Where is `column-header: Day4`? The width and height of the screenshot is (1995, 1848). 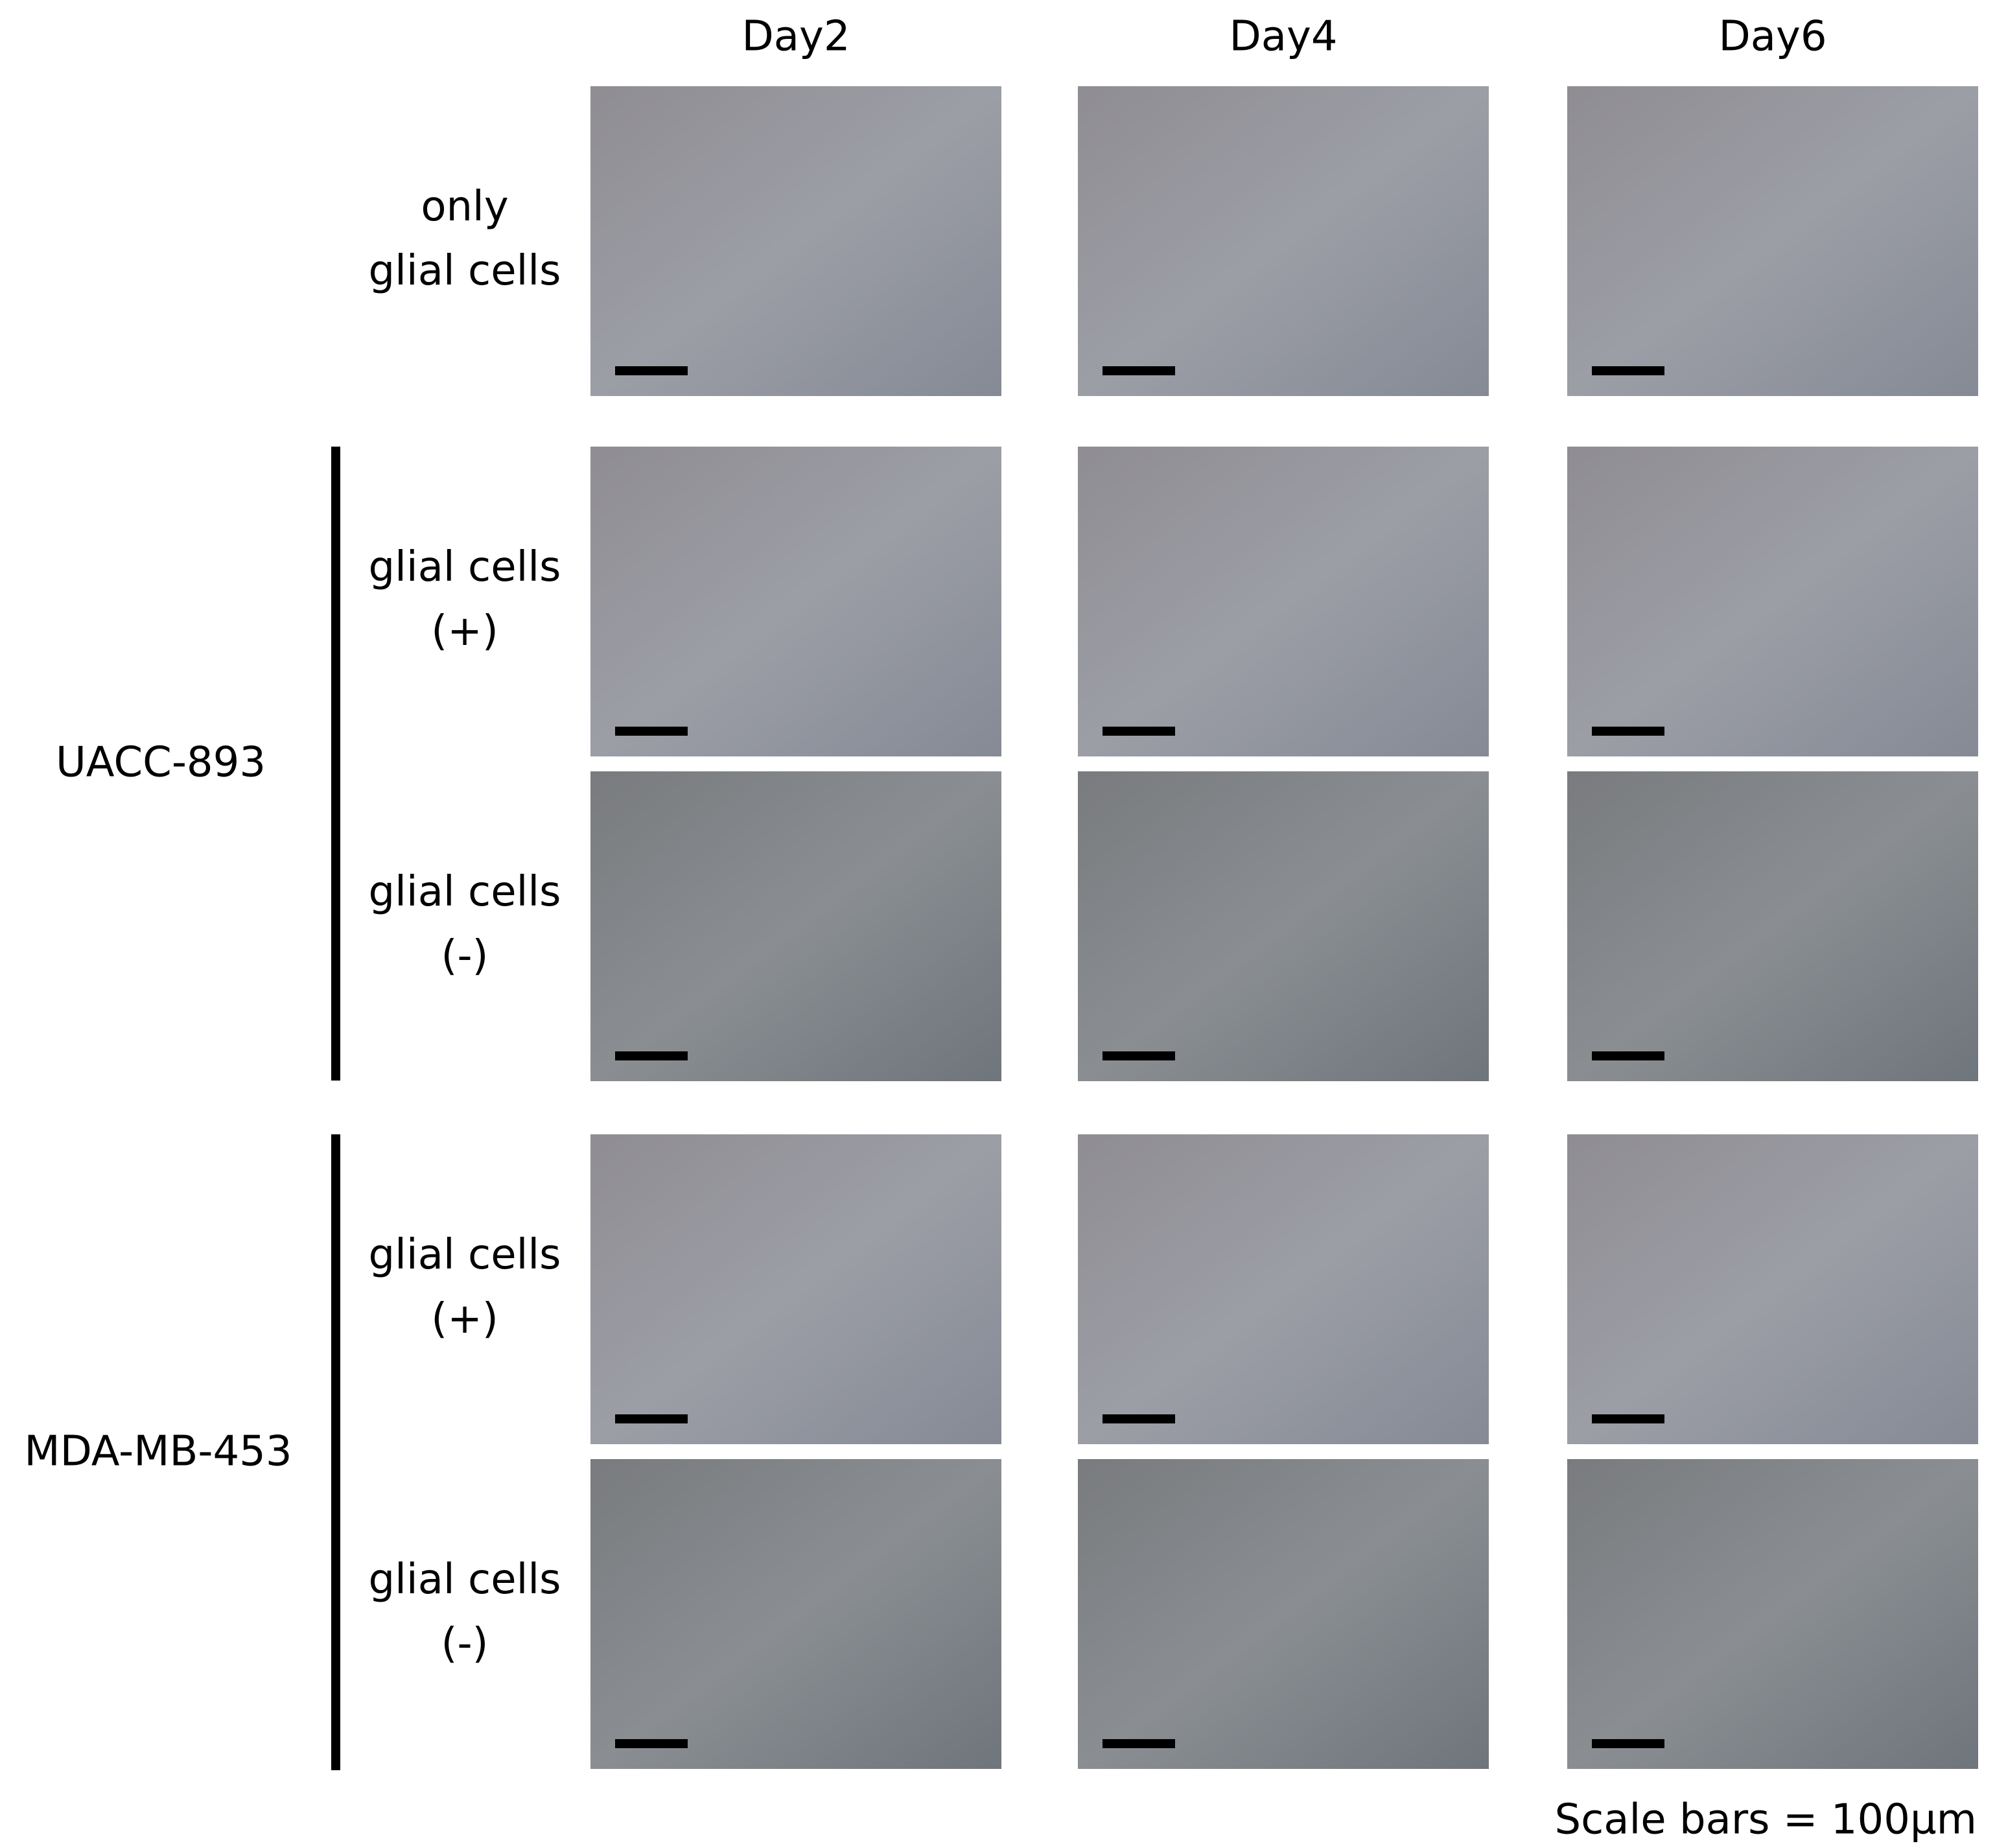 column-header: Day4 is located at coordinates (1283, 37).